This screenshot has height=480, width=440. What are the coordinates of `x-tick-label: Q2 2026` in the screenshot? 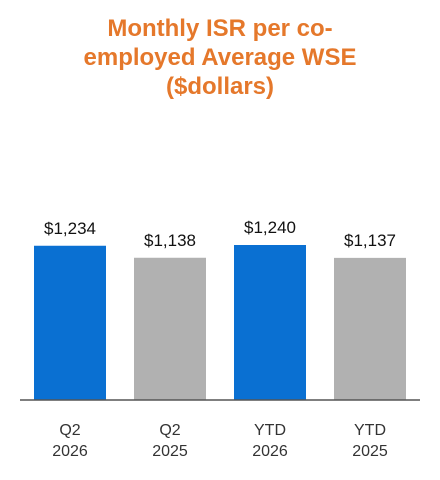 It's located at (70, 441).